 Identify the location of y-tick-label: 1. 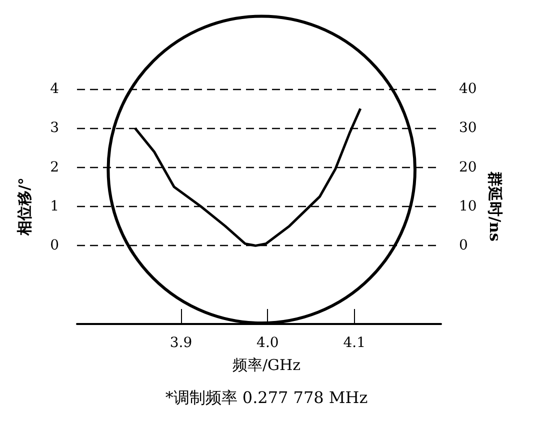
(54, 206).